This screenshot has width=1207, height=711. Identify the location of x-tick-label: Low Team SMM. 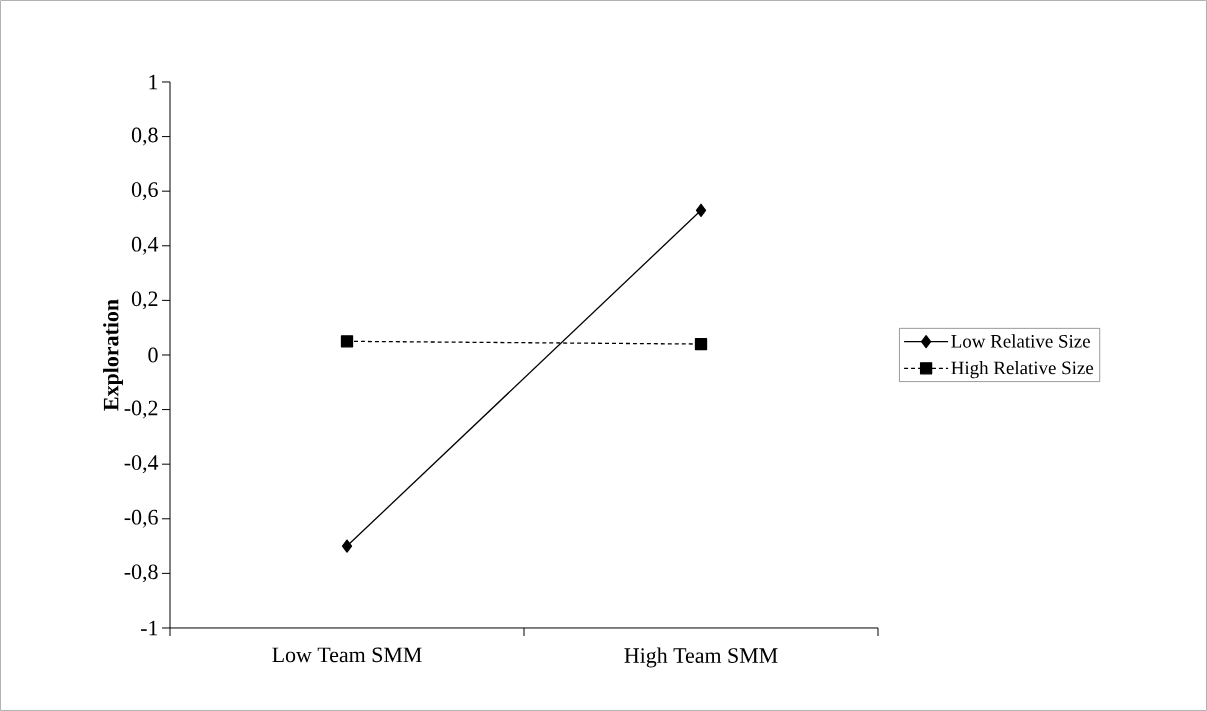
(347, 655).